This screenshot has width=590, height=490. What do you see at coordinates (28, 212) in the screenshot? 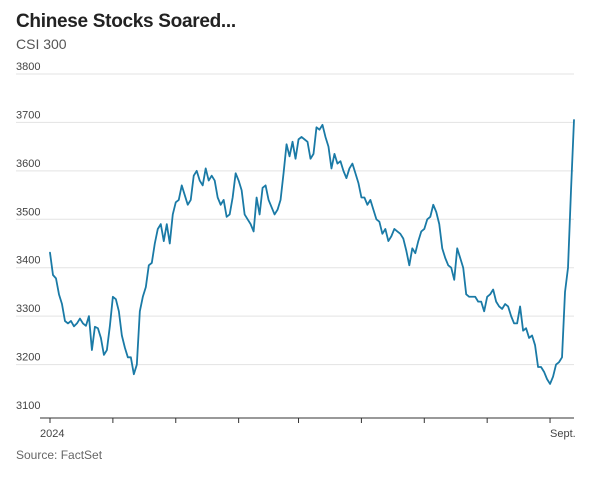
I see `y-tick-label-3500: 3500` at bounding box center [28, 212].